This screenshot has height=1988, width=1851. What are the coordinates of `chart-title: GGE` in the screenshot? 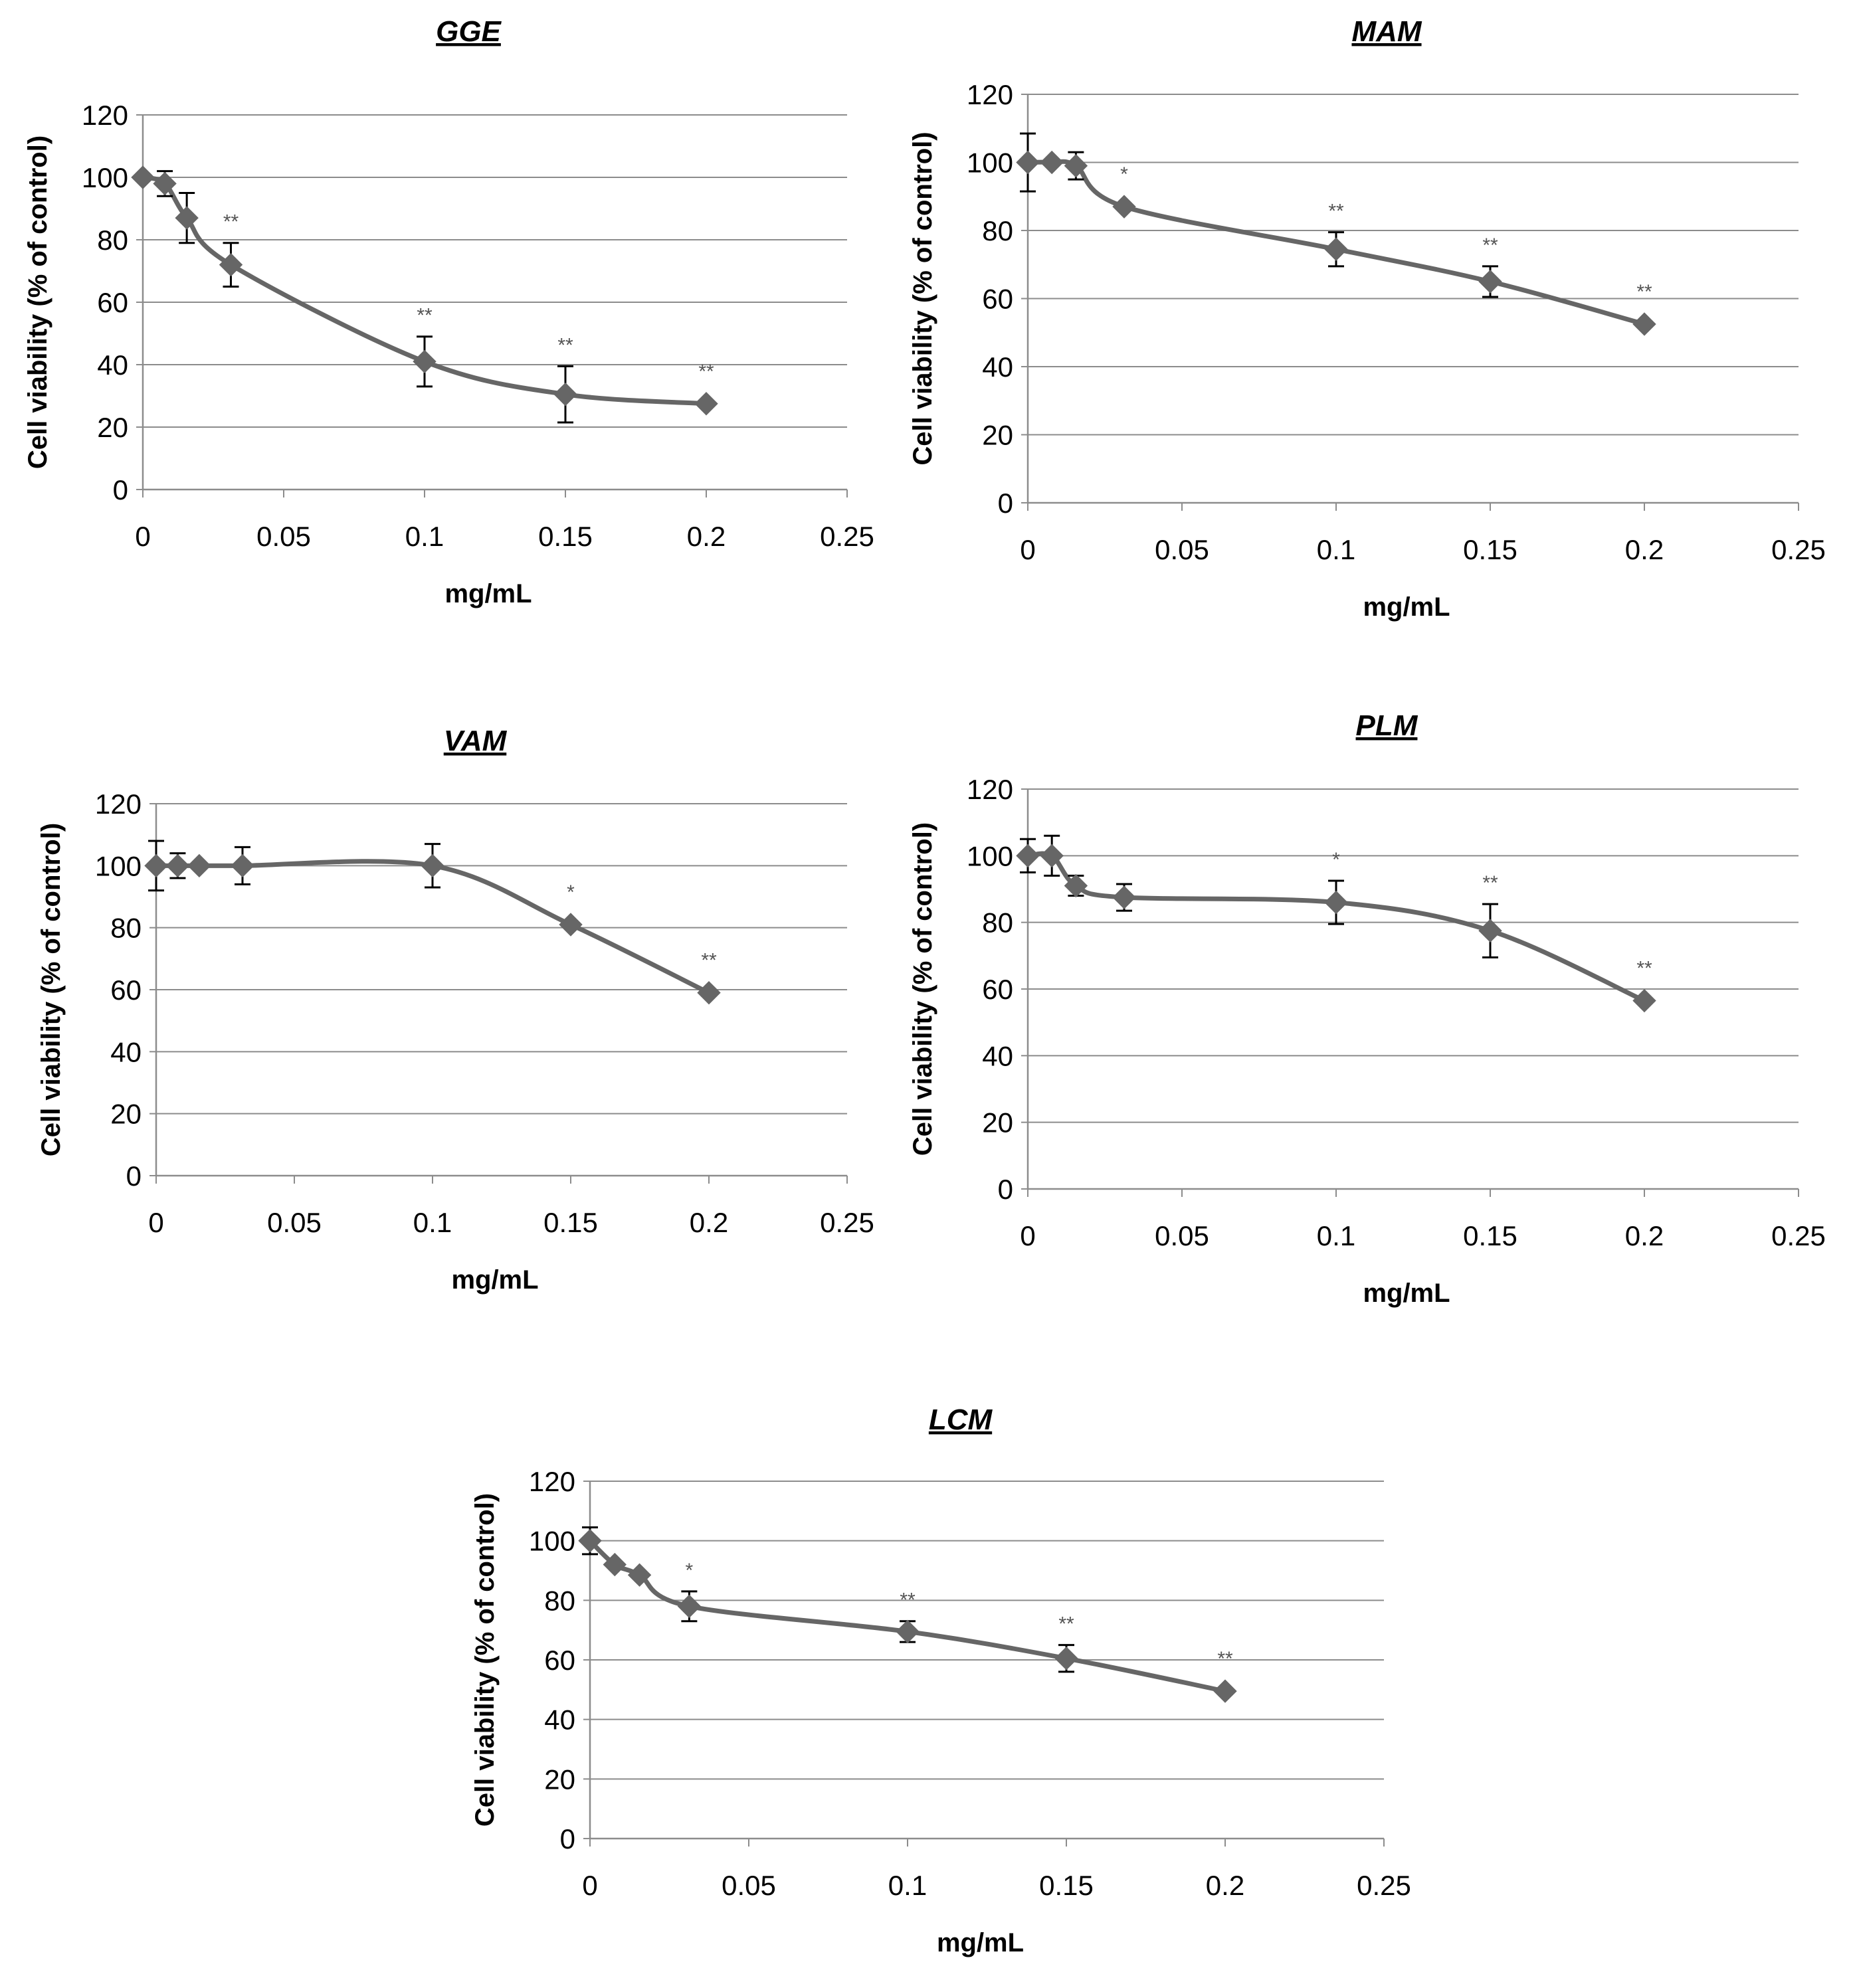 It's located at (469, 31).